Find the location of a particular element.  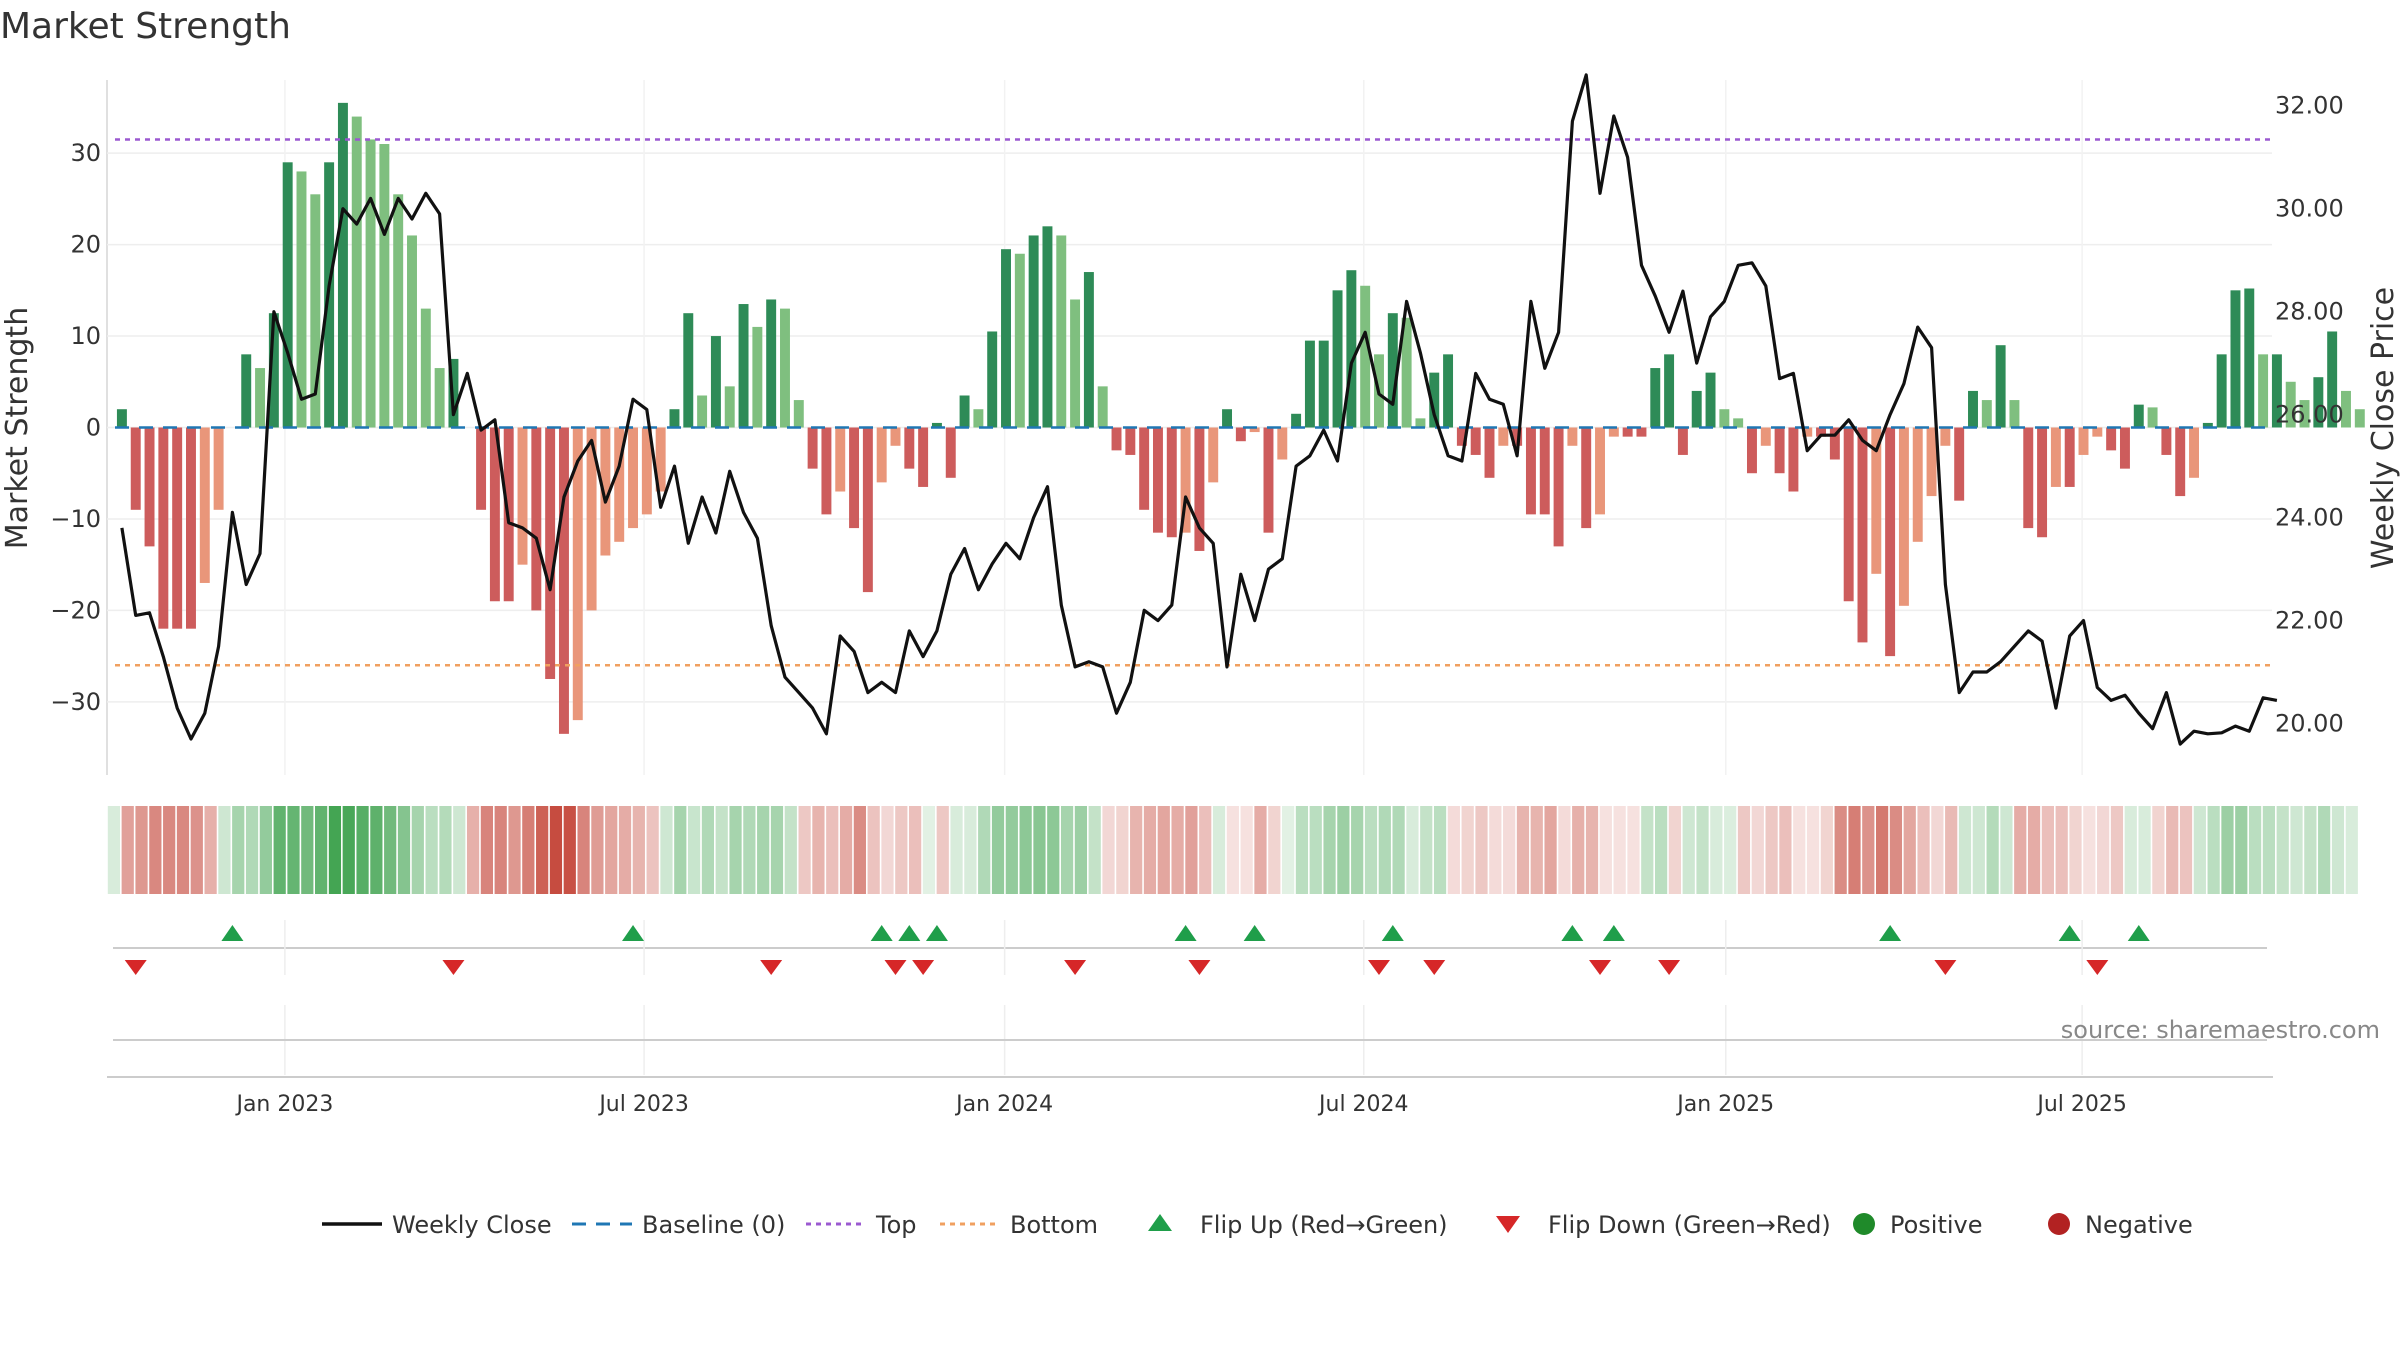

y-right-tick-label: 30.00 is located at coordinates (2309, 209).